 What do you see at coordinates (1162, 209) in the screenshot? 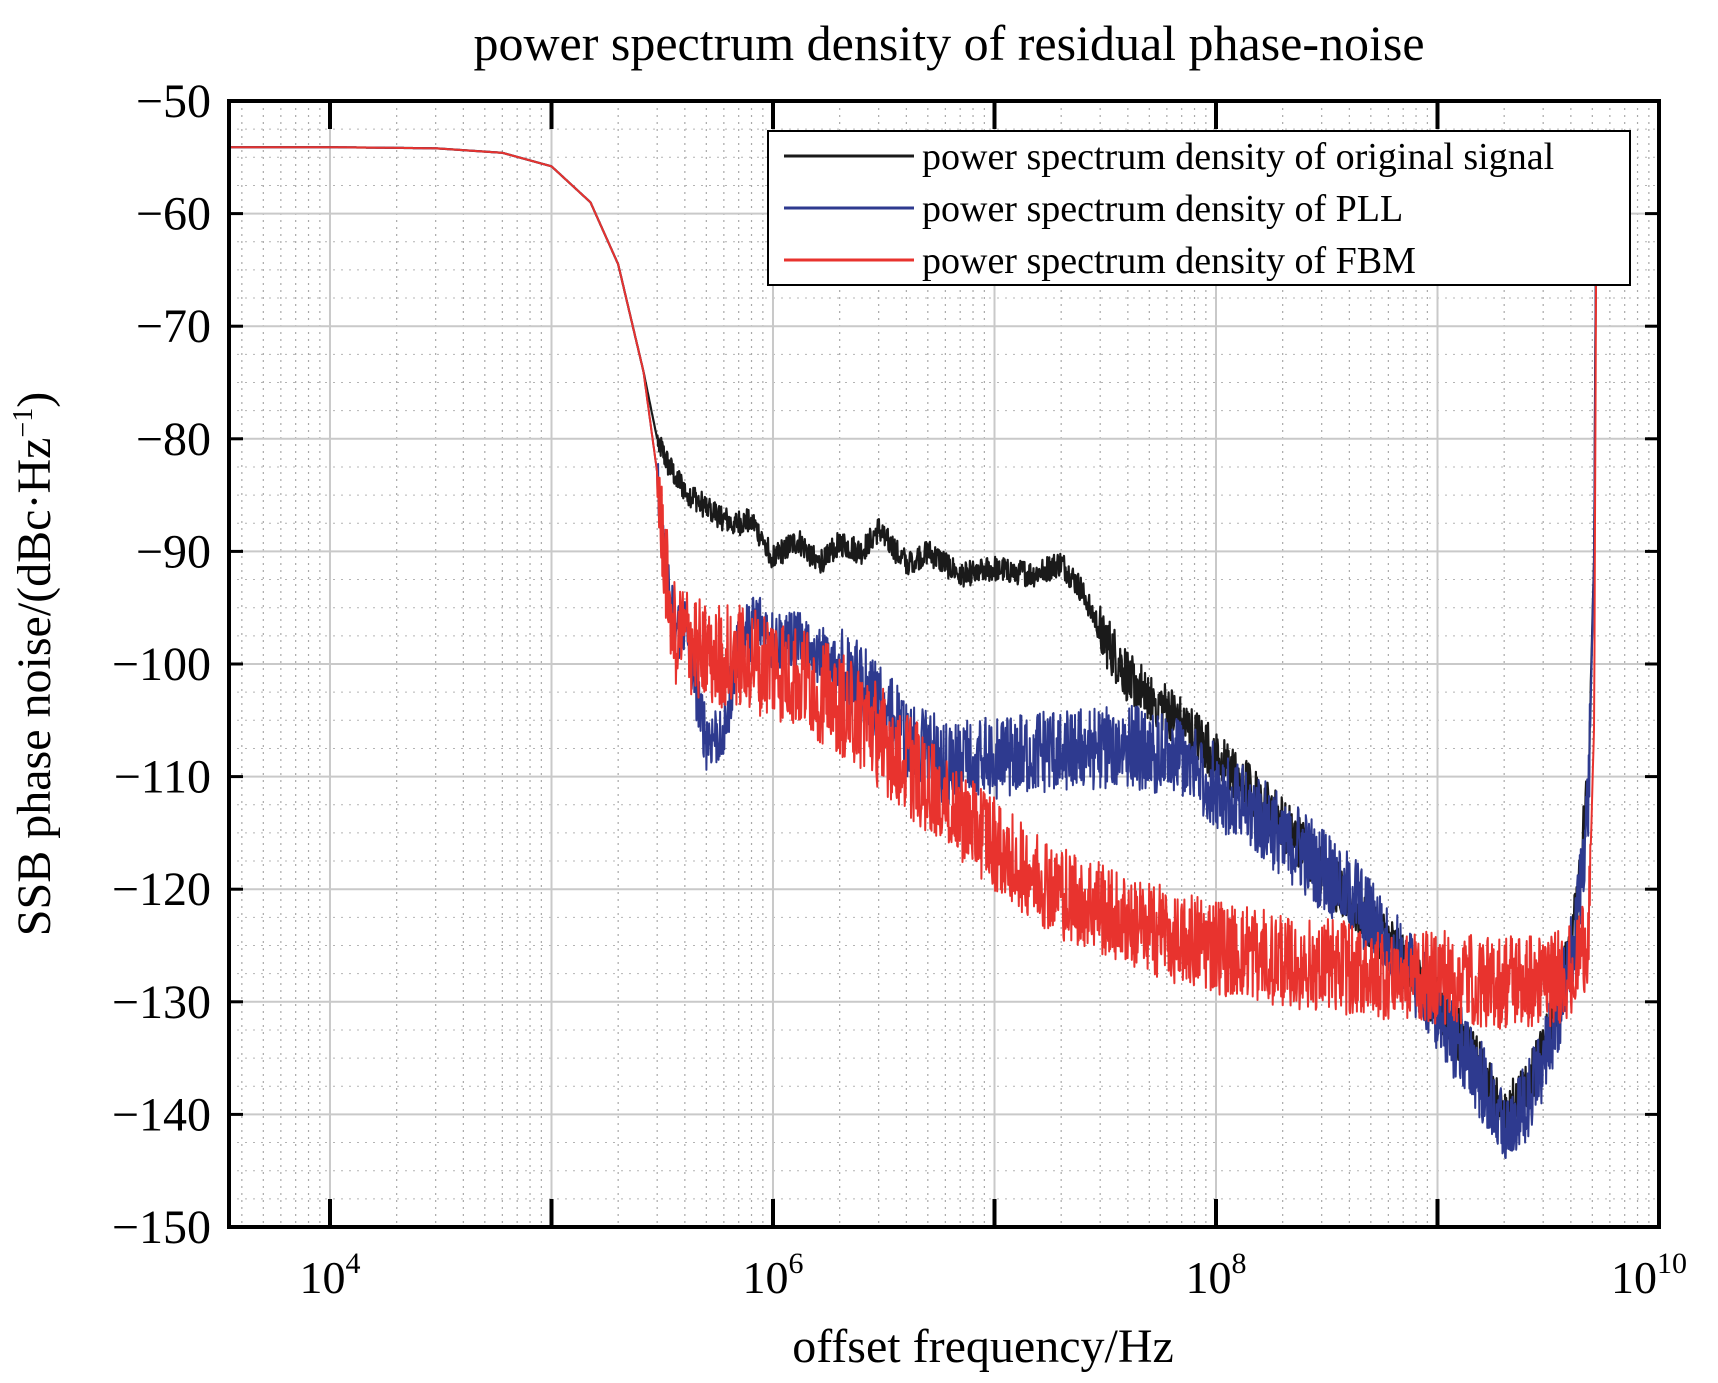
I see `legend-label: power spectrum density of PLL` at bounding box center [1162, 209].